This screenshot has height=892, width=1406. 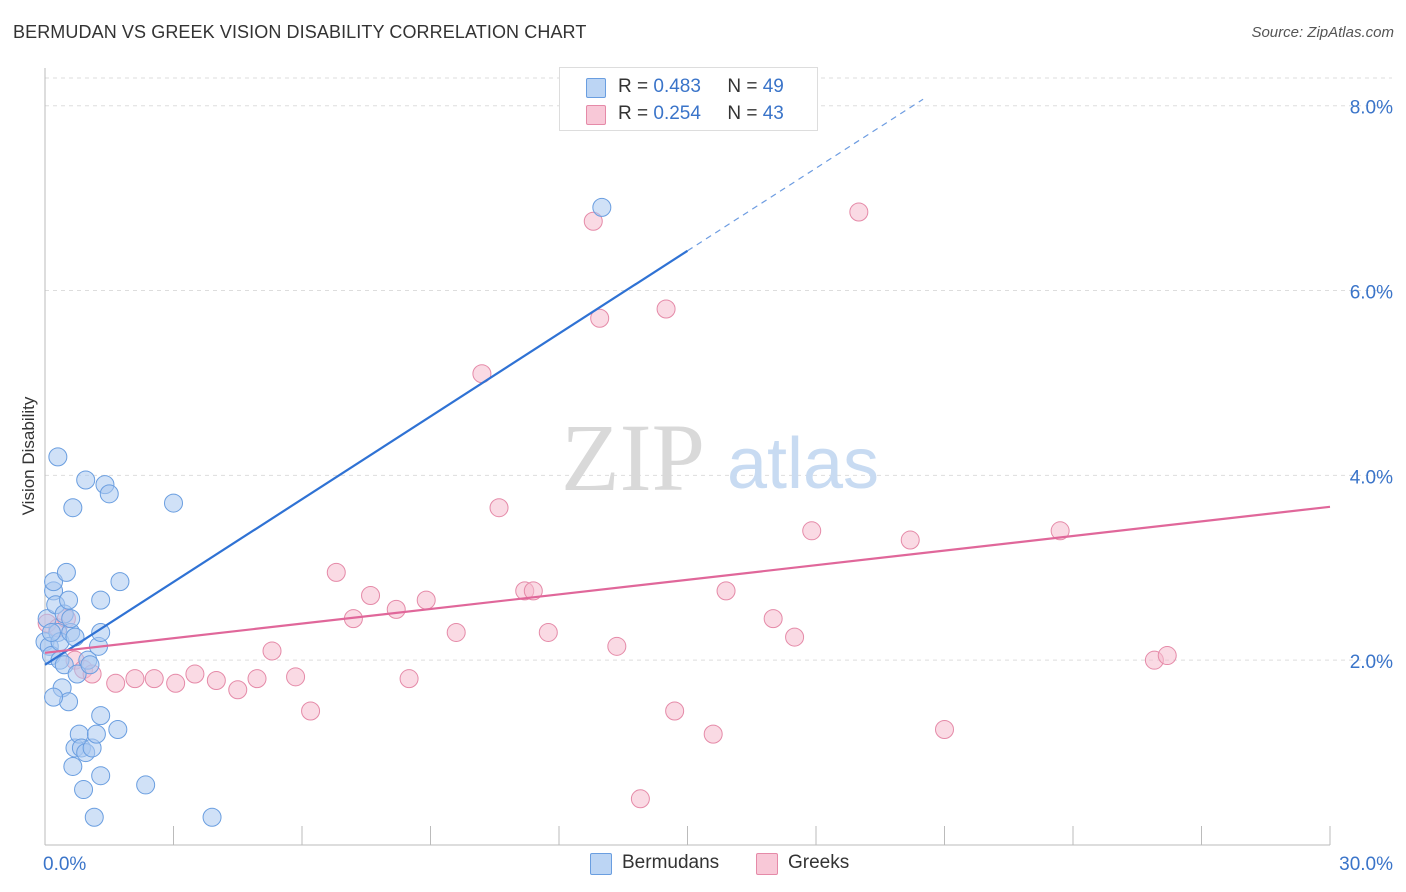 What do you see at coordinates (1371, 662) in the screenshot?
I see `y-tick-label: 2.0%` at bounding box center [1371, 662].